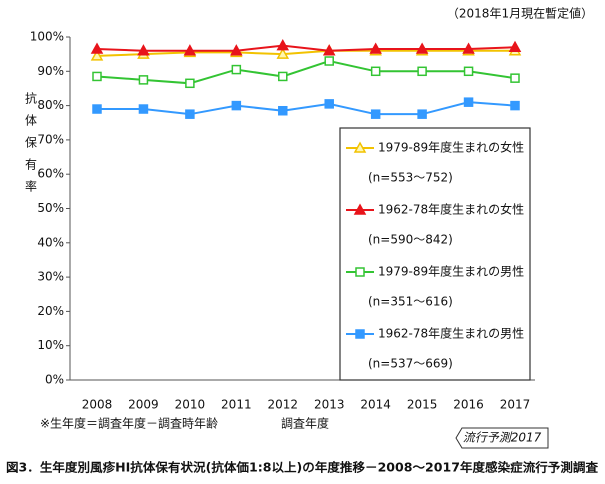 The width and height of the screenshot is (605, 484). I want to click on y-tick-label: 100%, so click(47, 37).